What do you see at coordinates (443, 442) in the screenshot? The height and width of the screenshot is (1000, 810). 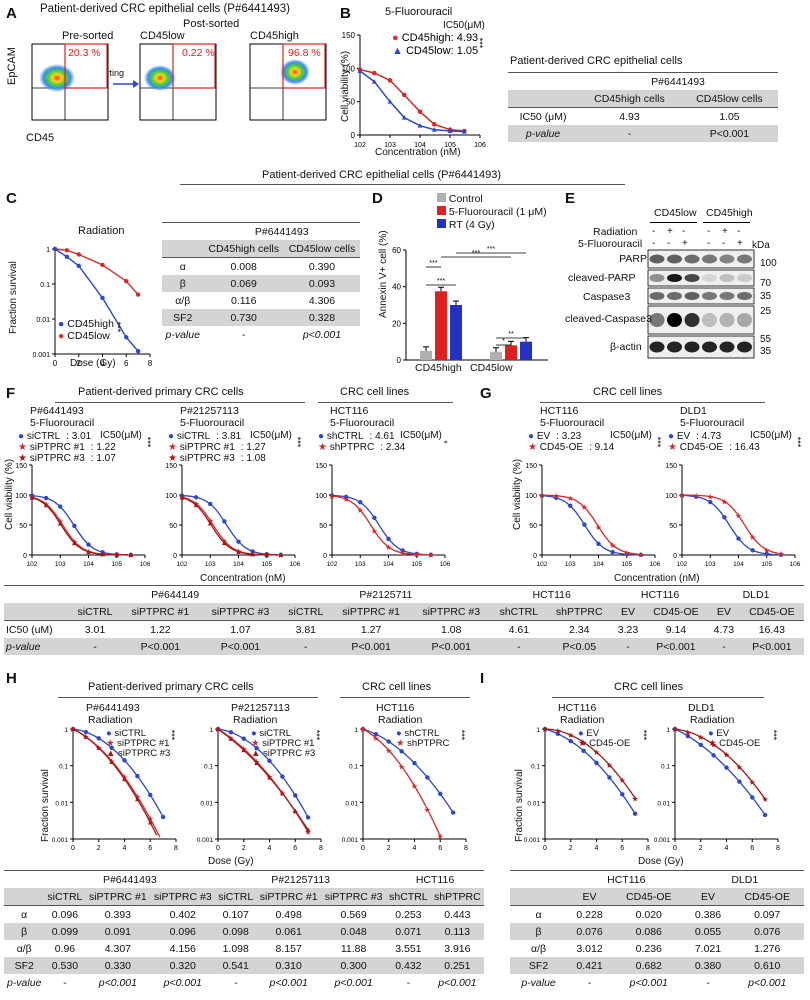 I see `plot-sig: *` at bounding box center [443, 442].